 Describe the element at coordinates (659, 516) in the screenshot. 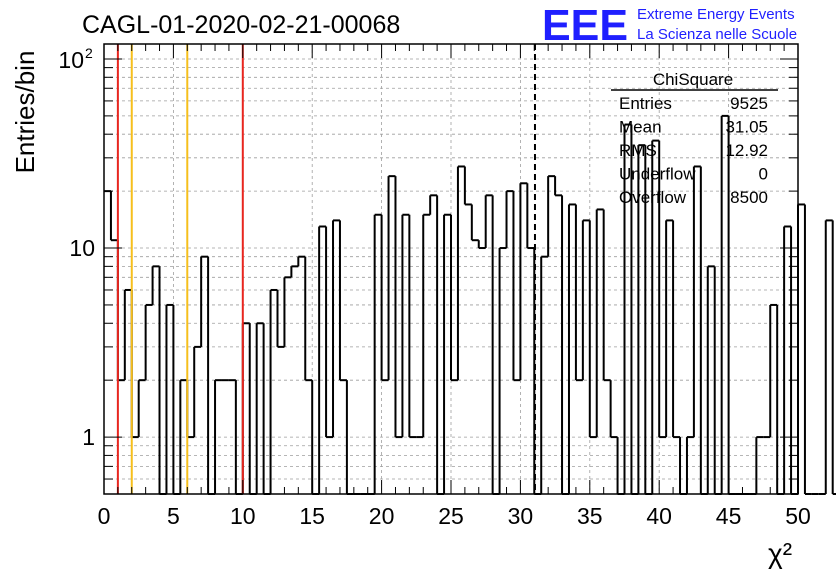

I see `x-tick-label: 40` at that location.